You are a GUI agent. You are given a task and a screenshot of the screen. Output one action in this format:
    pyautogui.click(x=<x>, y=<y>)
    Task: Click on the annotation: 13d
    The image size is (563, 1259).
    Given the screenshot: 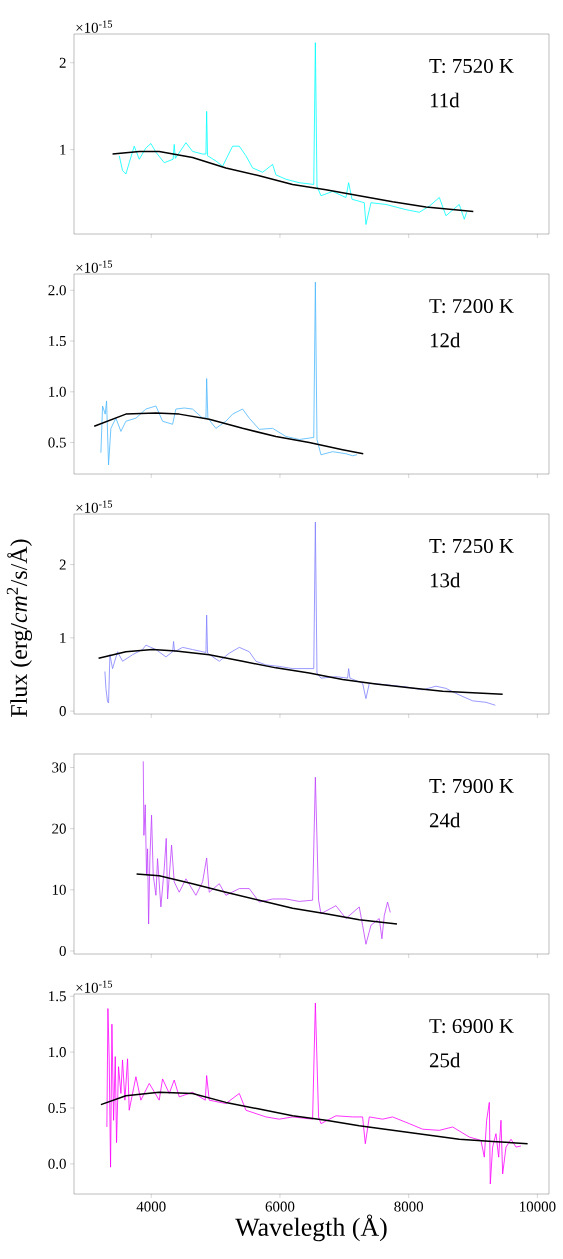 What is the action you would take?
    pyautogui.click(x=445, y=580)
    